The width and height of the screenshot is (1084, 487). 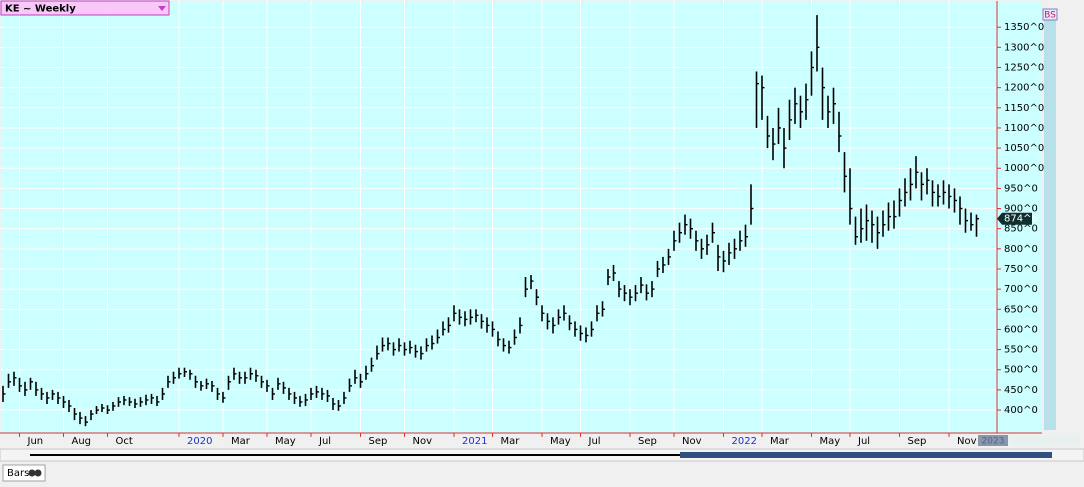 I want to click on x-tick-label: Jun, so click(x=35, y=441).